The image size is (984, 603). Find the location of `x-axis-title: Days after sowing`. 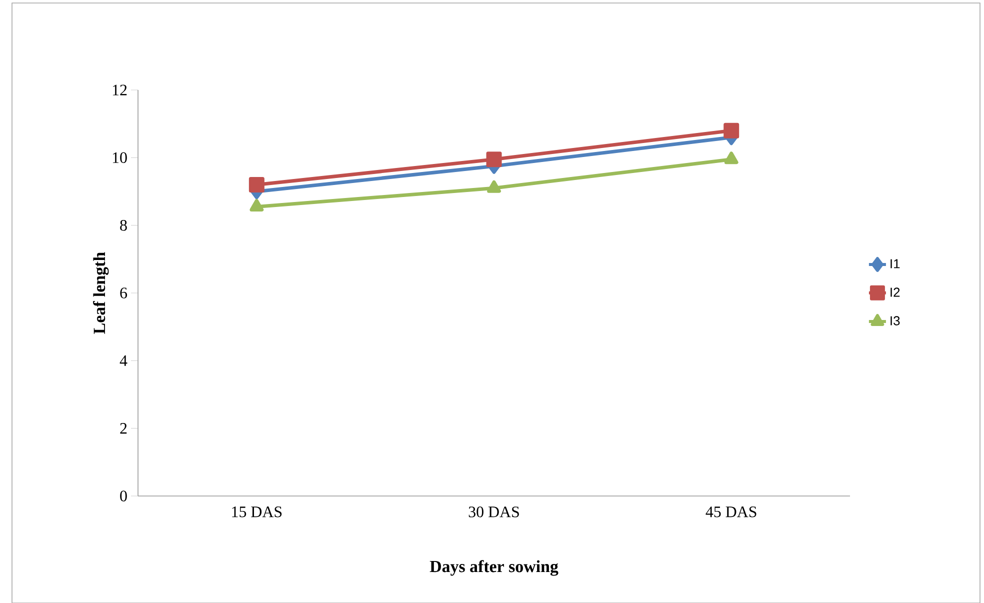

x-axis-title: Days after sowing is located at coordinates (494, 568).